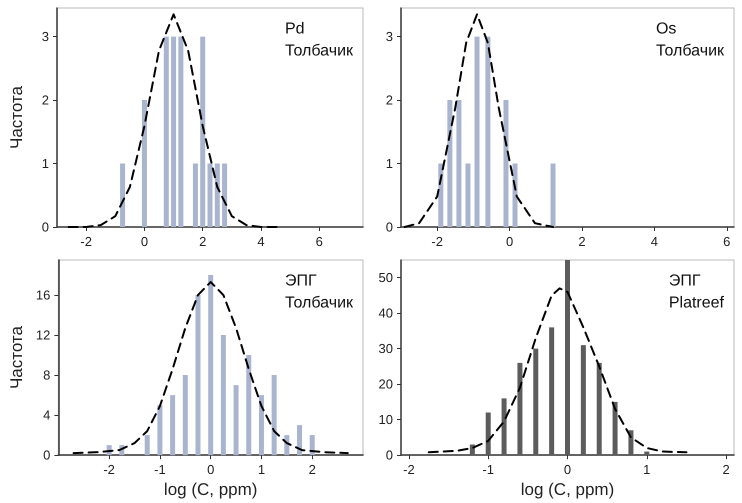  What do you see at coordinates (385, 419) in the screenshot?
I see `y-tick-label: 10` at bounding box center [385, 419].